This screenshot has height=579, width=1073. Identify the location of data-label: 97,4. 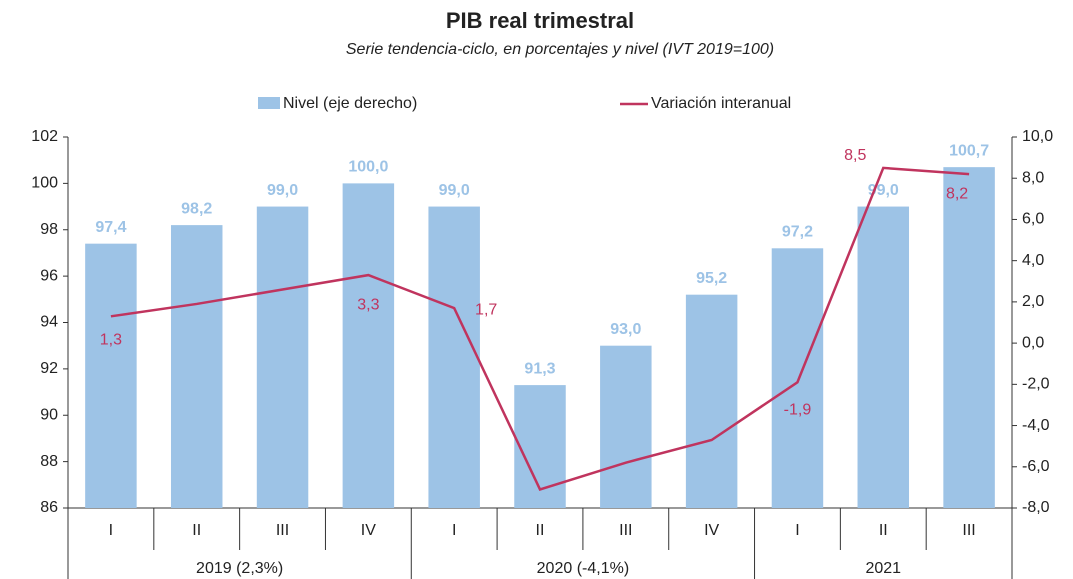
(110, 227).